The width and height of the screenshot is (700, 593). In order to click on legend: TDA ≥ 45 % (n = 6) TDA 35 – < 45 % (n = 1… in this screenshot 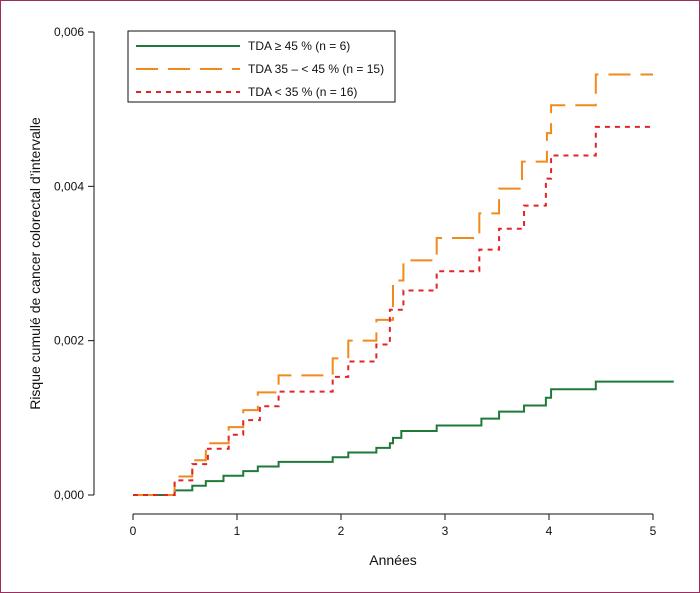, I will do `click(261, 66)`.